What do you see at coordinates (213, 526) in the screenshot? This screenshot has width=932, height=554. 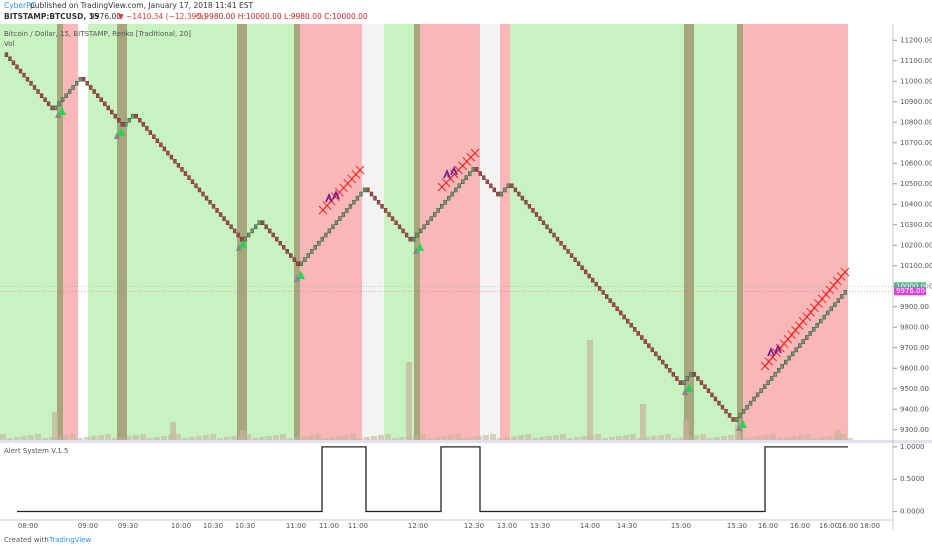 I see `x-tick-label: 10:30` at bounding box center [213, 526].